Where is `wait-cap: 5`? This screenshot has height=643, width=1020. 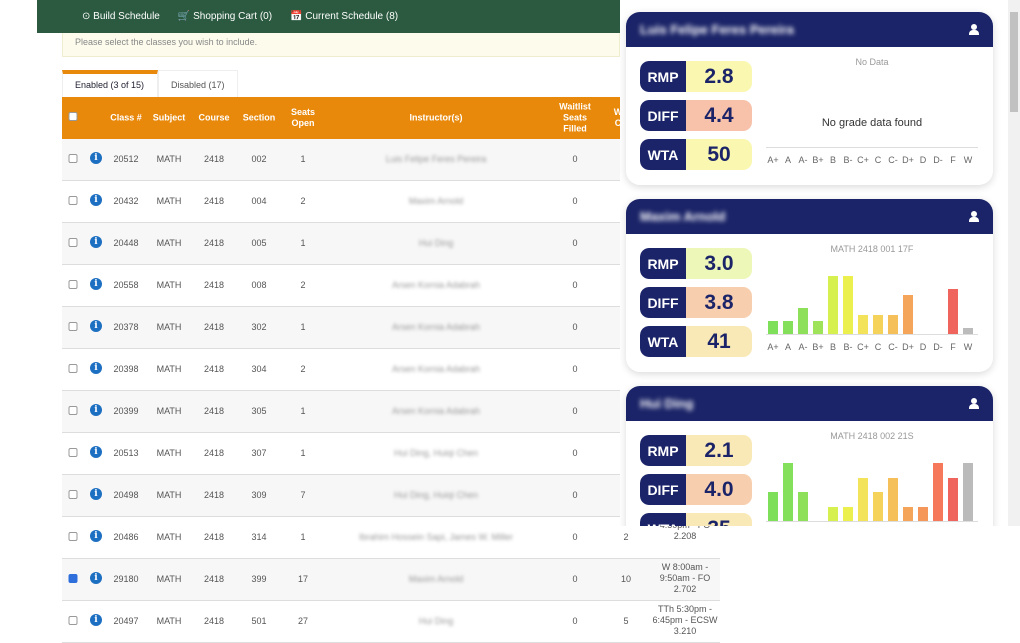 wait-cap: 5 is located at coordinates (626, 621).